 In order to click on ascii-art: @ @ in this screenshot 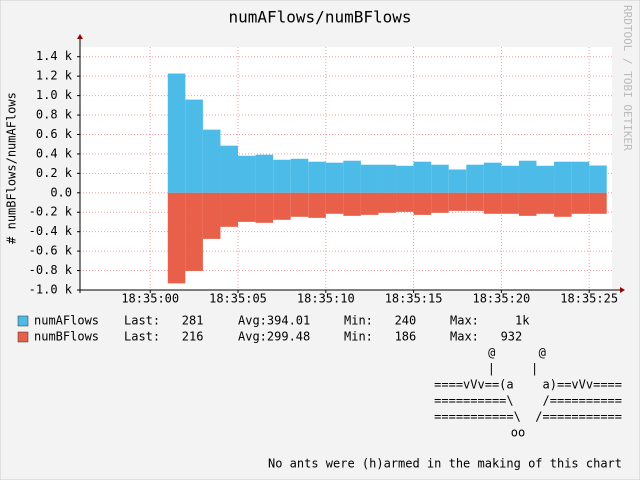, I will do `click(517, 353)`.